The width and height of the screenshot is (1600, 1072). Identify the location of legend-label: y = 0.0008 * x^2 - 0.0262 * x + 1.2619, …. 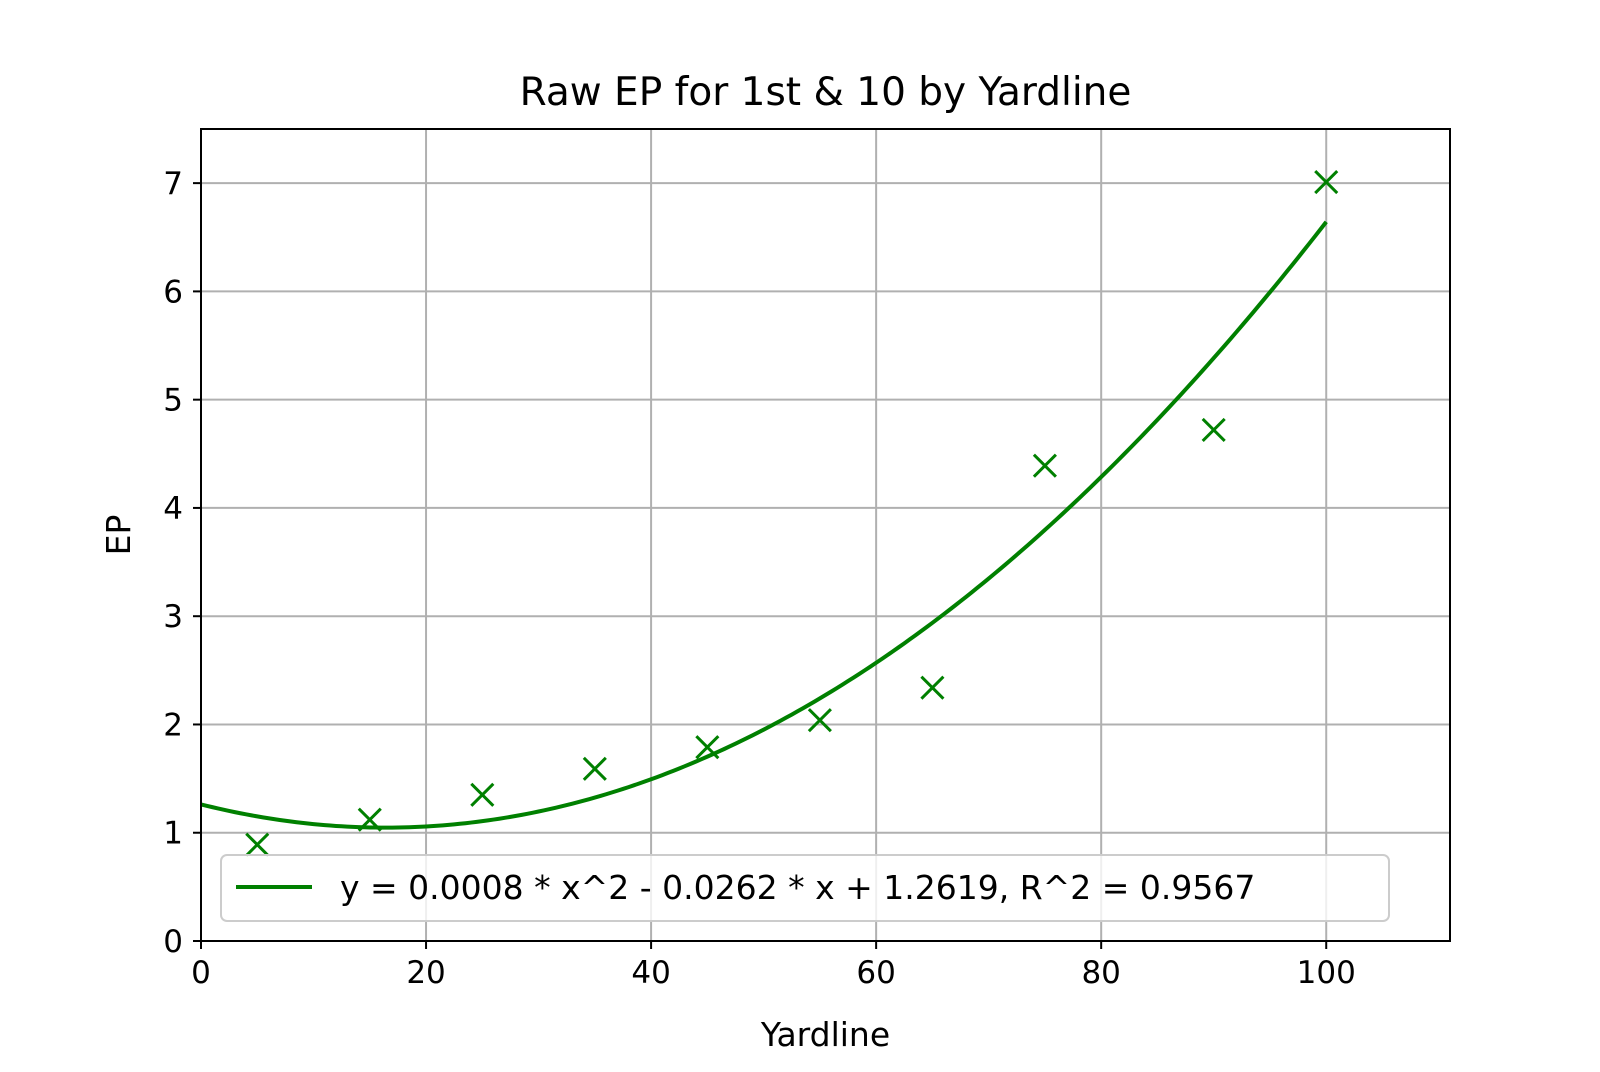
(797, 887).